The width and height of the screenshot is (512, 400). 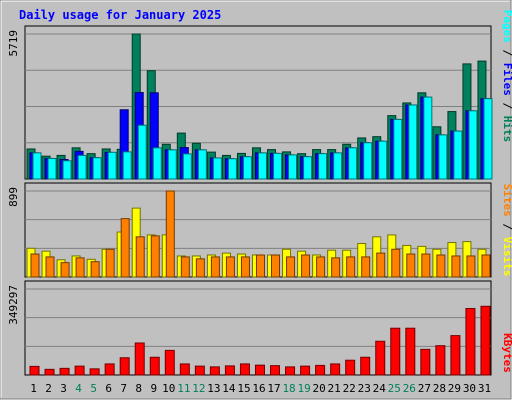 What do you see at coordinates (273, 388) in the screenshot?
I see `x-tick-label-day-17: 17` at bounding box center [273, 388].